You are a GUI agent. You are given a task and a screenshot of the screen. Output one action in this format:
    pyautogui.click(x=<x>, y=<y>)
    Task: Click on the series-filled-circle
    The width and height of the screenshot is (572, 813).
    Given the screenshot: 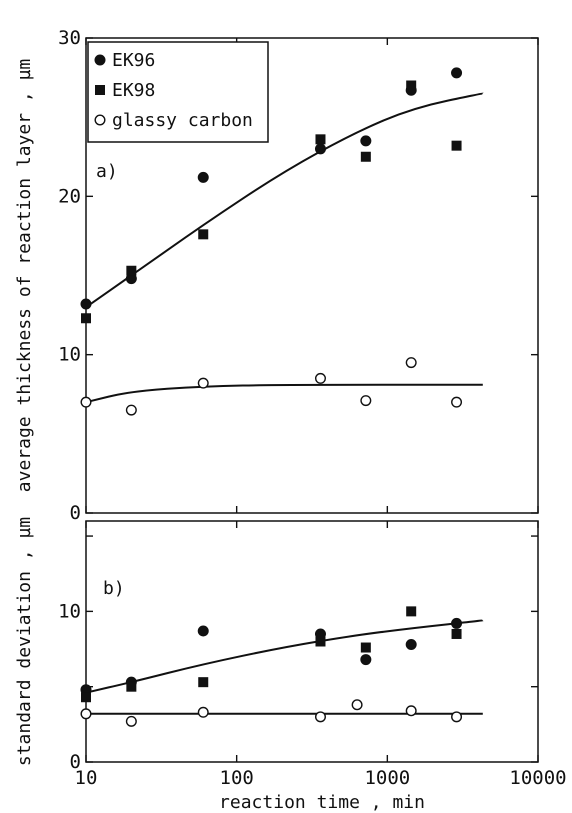 What is the action you would take?
    pyautogui.click(x=271, y=656)
    